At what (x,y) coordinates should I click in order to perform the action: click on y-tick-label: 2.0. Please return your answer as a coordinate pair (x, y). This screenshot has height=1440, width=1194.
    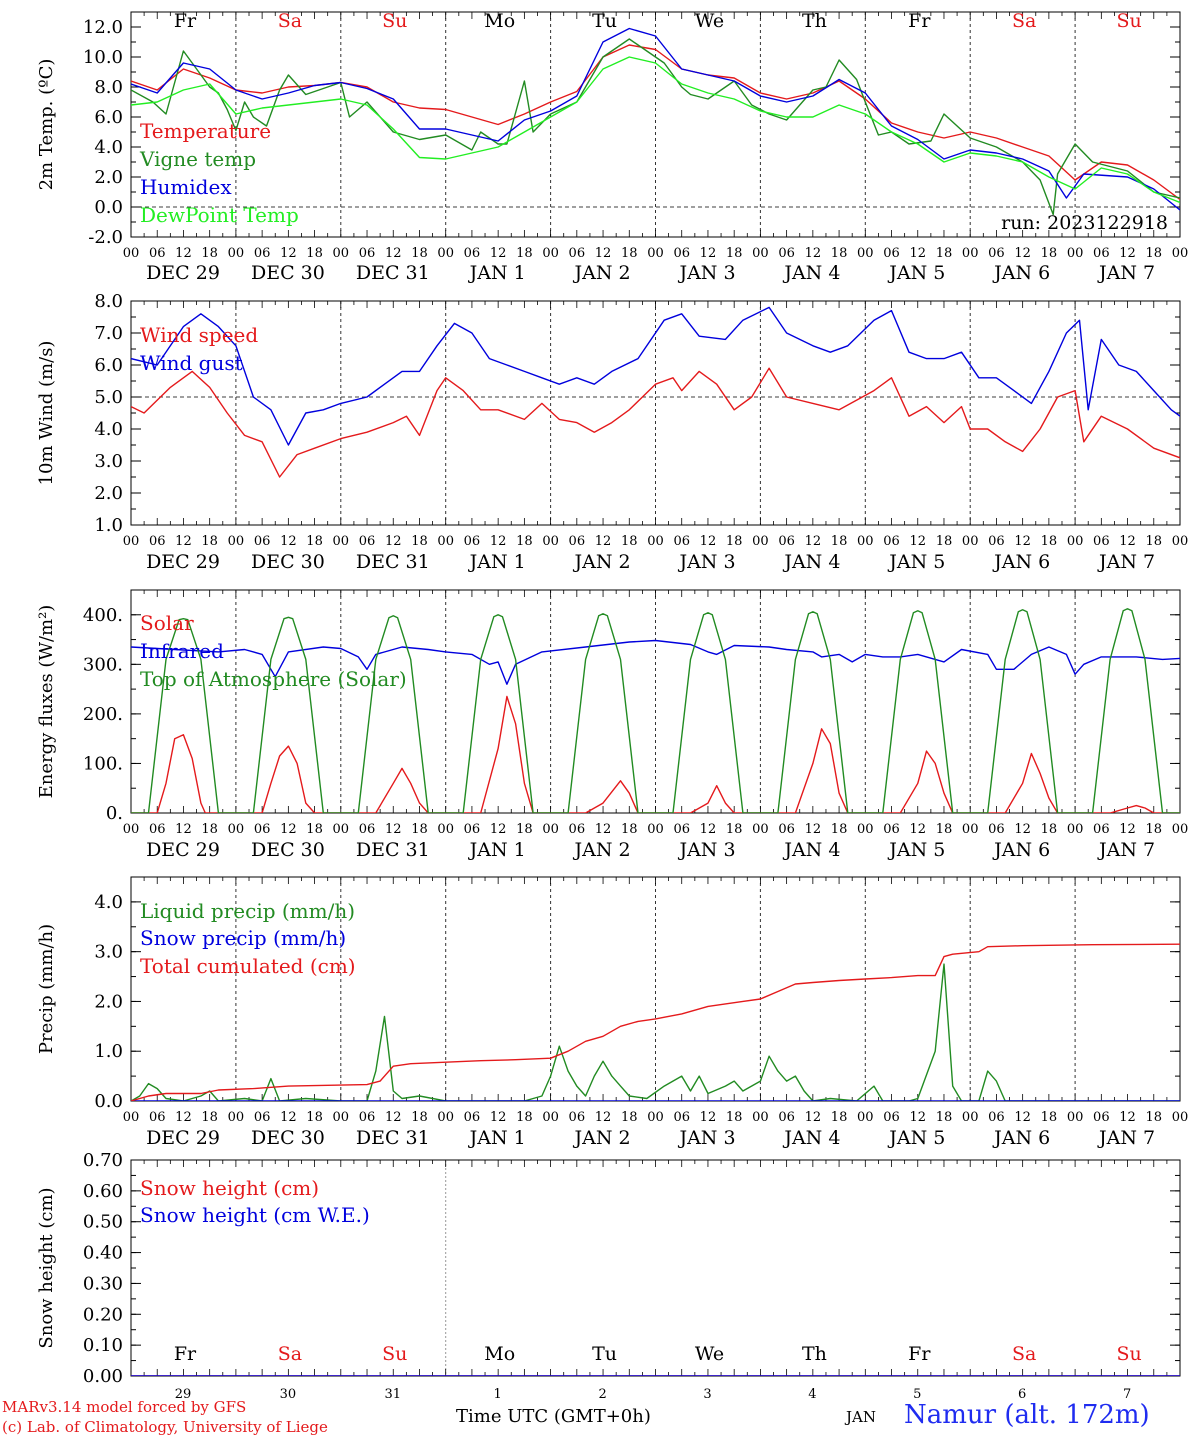
    Looking at the image, I should click on (108, 177).